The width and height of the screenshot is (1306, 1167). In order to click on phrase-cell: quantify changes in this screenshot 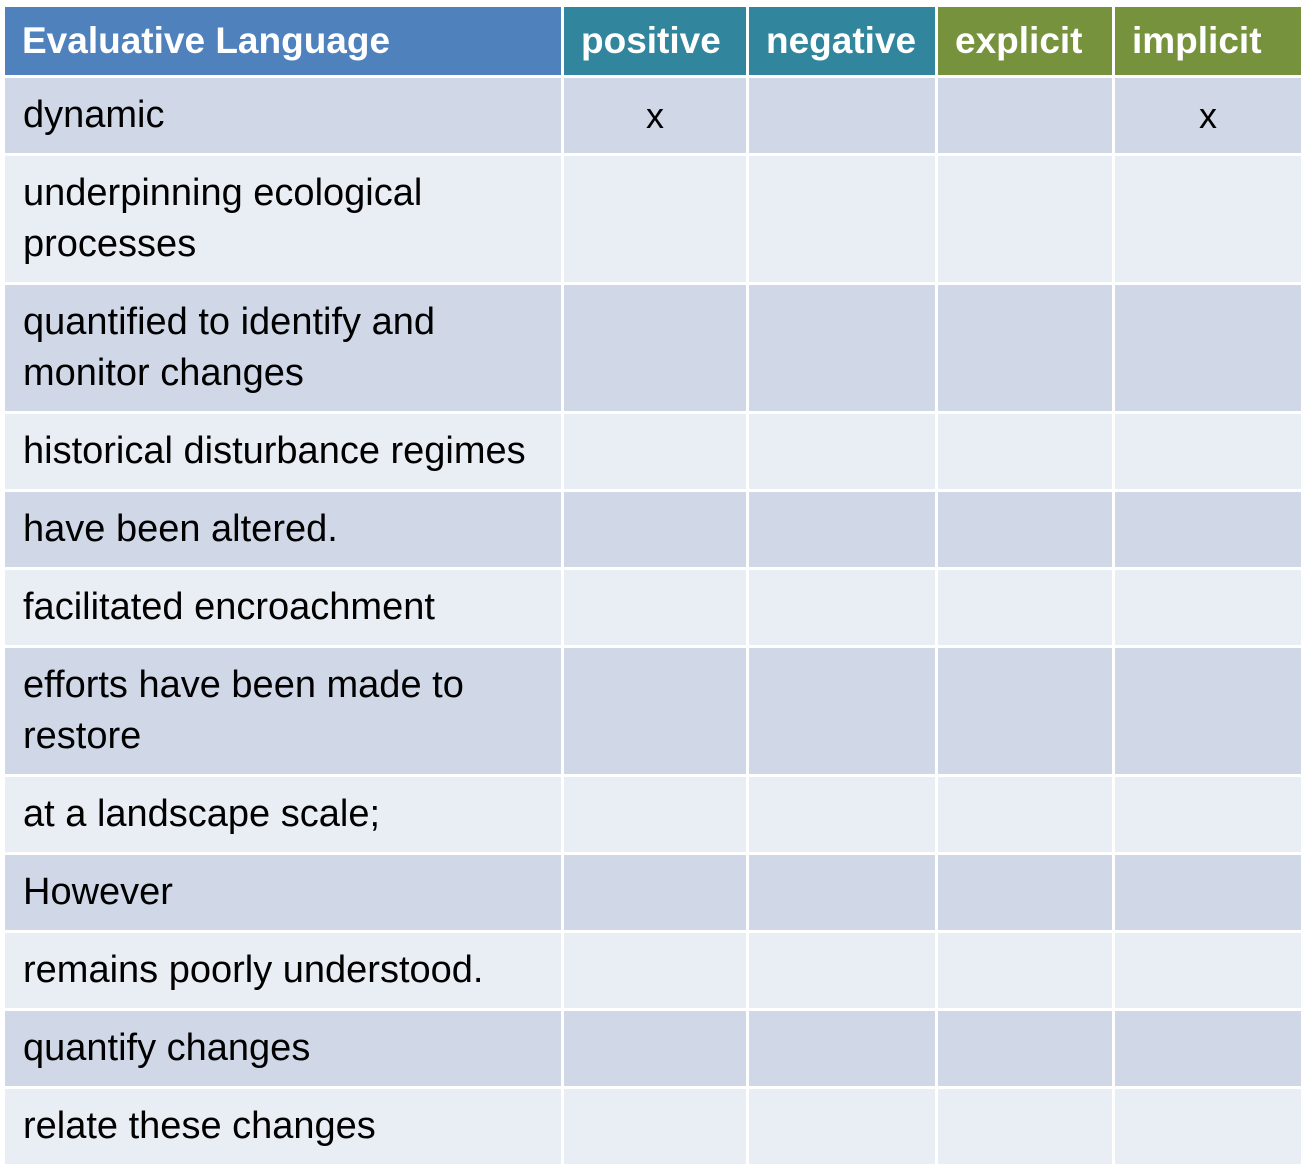, I will do `click(283, 1048)`.